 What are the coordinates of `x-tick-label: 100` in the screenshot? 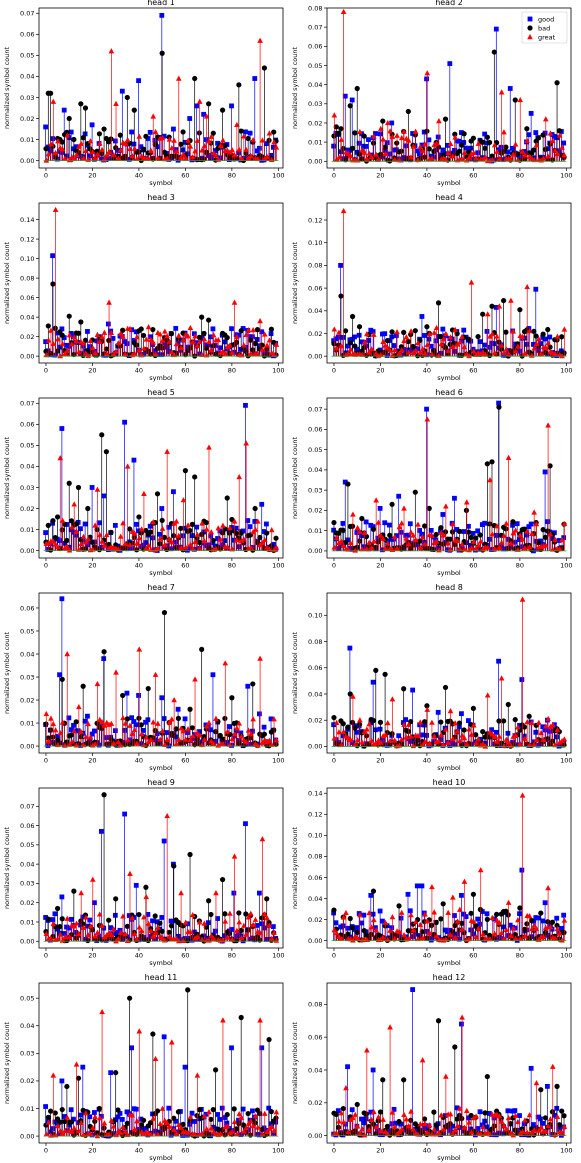 It's located at (278, 371).